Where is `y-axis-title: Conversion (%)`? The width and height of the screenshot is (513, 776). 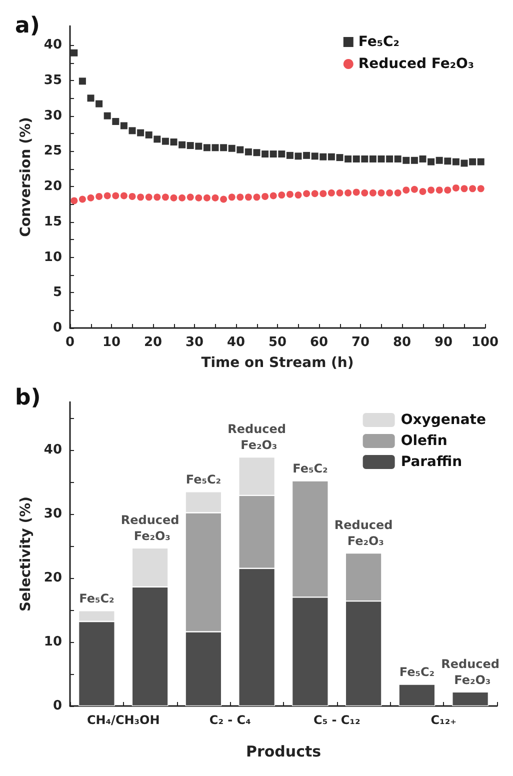 y-axis-title: Conversion (%) is located at coordinates (26, 177).